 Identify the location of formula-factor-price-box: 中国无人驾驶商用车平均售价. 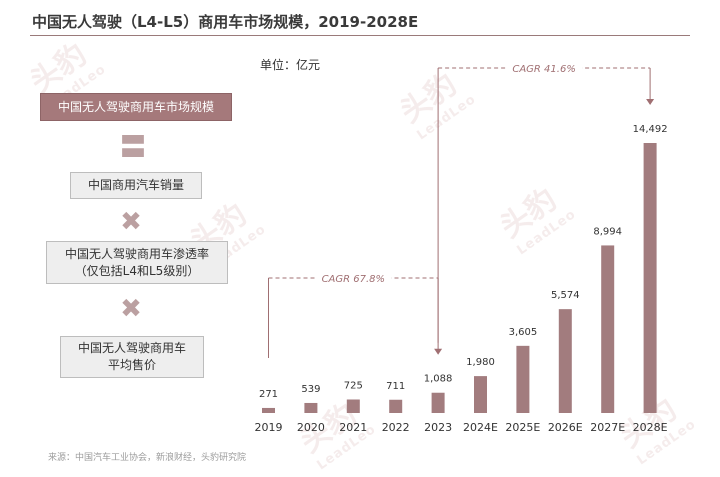
(132, 357).